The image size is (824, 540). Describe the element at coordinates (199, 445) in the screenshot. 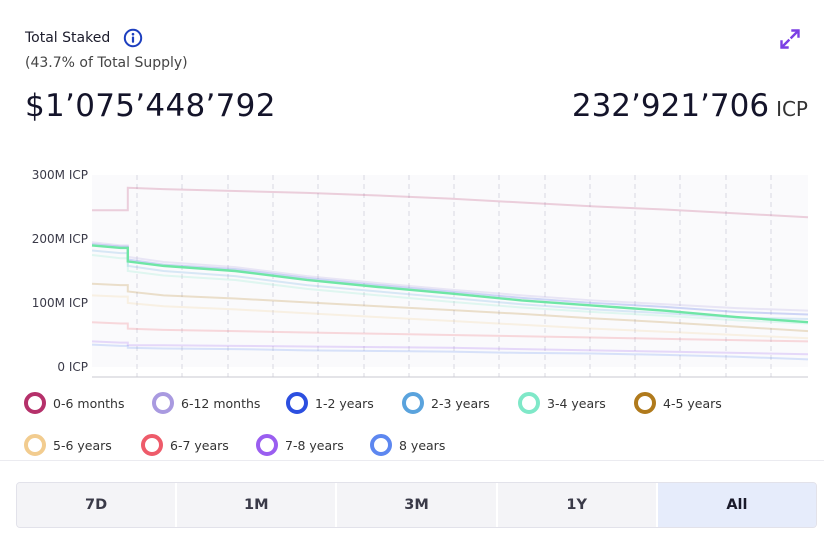

I see `legend-label: 6-7 years` at that location.